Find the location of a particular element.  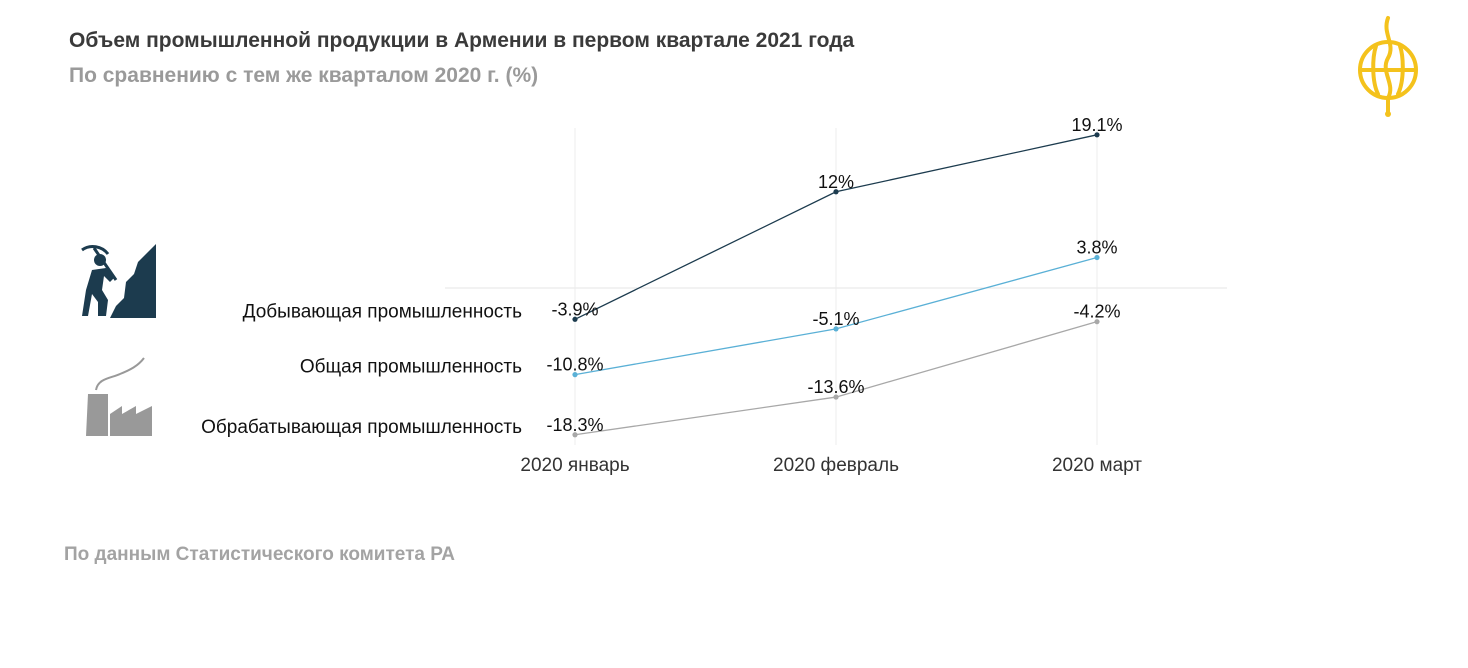

logo-icon is located at coordinates (1388, 66).